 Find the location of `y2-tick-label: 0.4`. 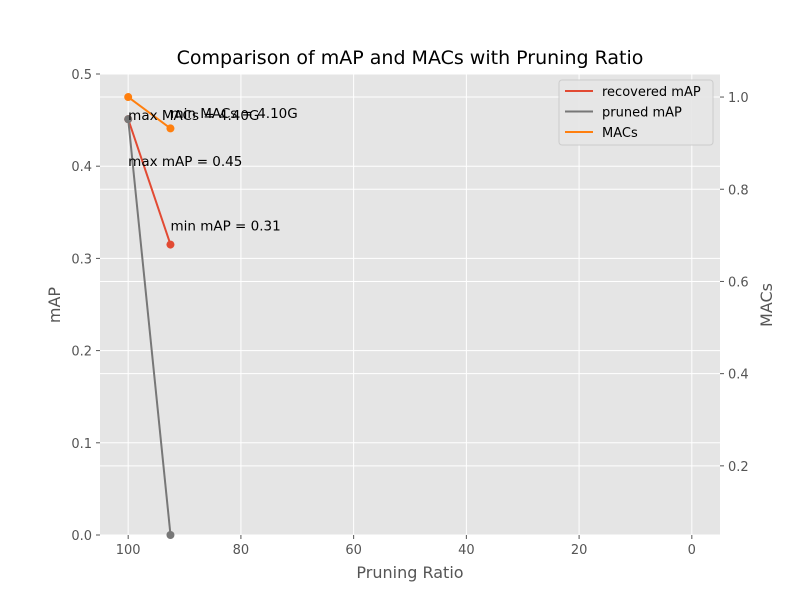

y2-tick-label: 0.4 is located at coordinates (738, 375).